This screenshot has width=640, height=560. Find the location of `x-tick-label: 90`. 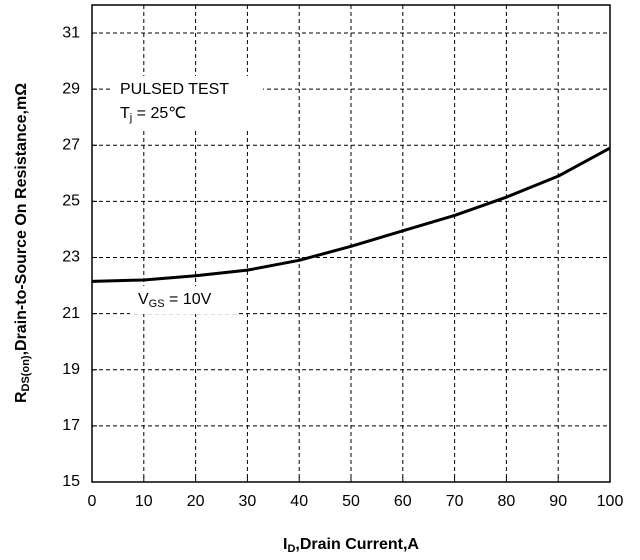

x-tick-label: 90 is located at coordinates (558, 501).